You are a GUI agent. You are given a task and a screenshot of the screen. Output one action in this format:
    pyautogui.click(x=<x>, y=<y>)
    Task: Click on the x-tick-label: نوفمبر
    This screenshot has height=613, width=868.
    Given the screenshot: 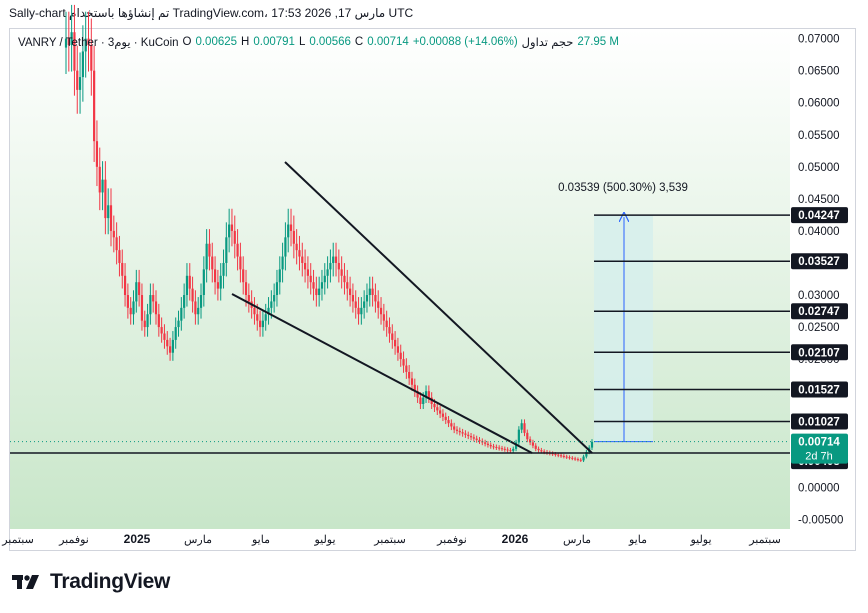 What is the action you would take?
    pyautogui.click(x=451, y=540)
    